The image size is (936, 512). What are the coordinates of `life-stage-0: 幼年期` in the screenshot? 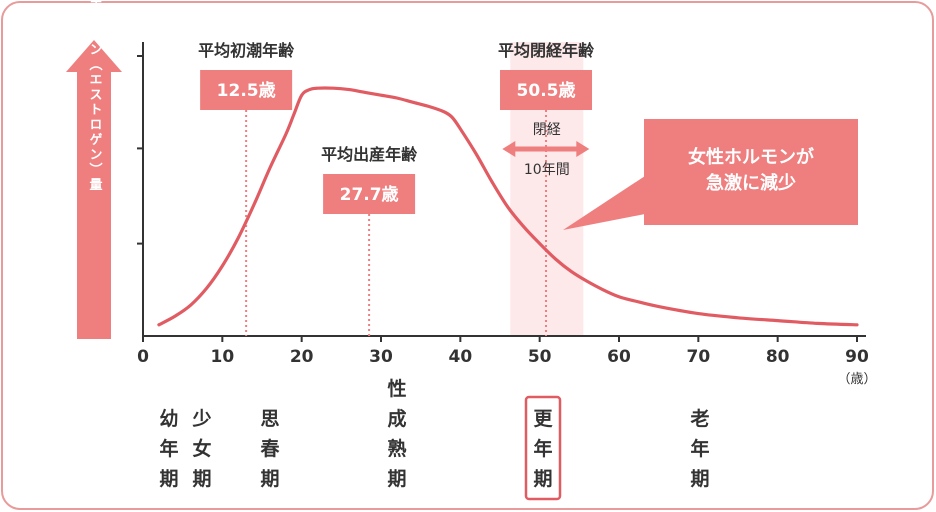 It's located at (168, 448).